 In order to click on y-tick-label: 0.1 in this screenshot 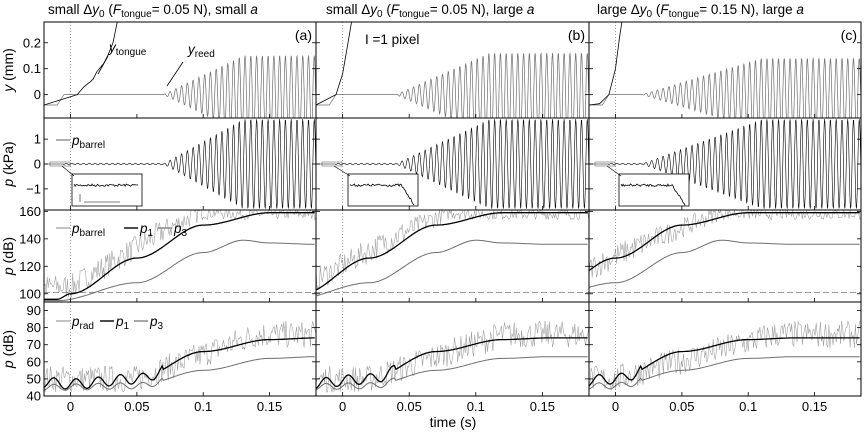, I will do `click(32, 68)`.